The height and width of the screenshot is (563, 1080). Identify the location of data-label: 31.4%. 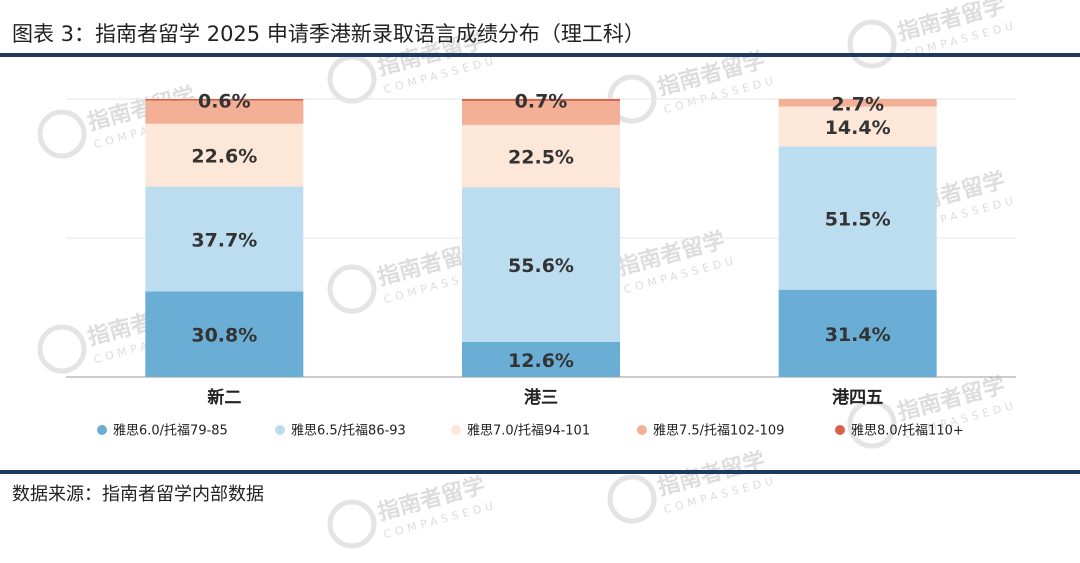
(858, 335).